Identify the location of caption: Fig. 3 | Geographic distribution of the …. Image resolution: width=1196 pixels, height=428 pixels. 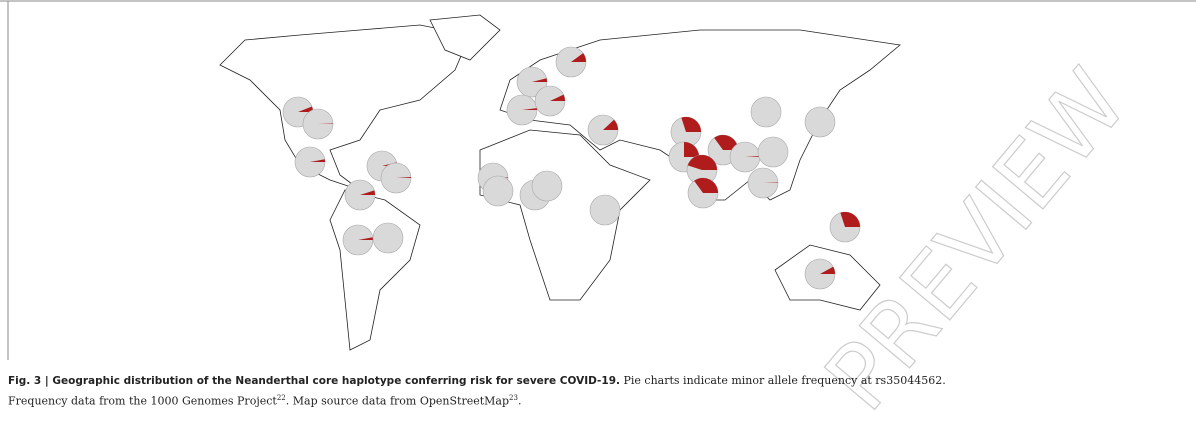
(508, 391).